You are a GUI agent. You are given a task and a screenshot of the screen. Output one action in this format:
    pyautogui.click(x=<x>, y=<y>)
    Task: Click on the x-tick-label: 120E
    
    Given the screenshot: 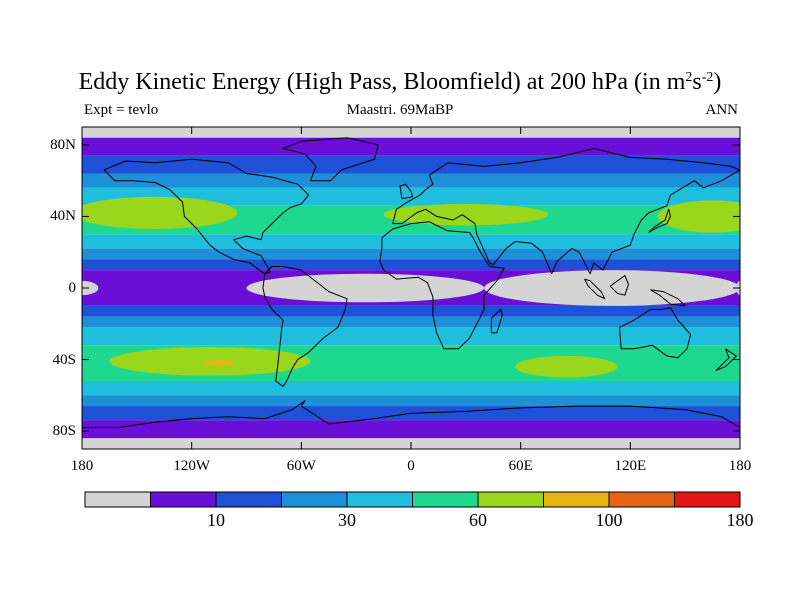 What is the action you would take?
    pyautogui.click(x=630, y=466)
    